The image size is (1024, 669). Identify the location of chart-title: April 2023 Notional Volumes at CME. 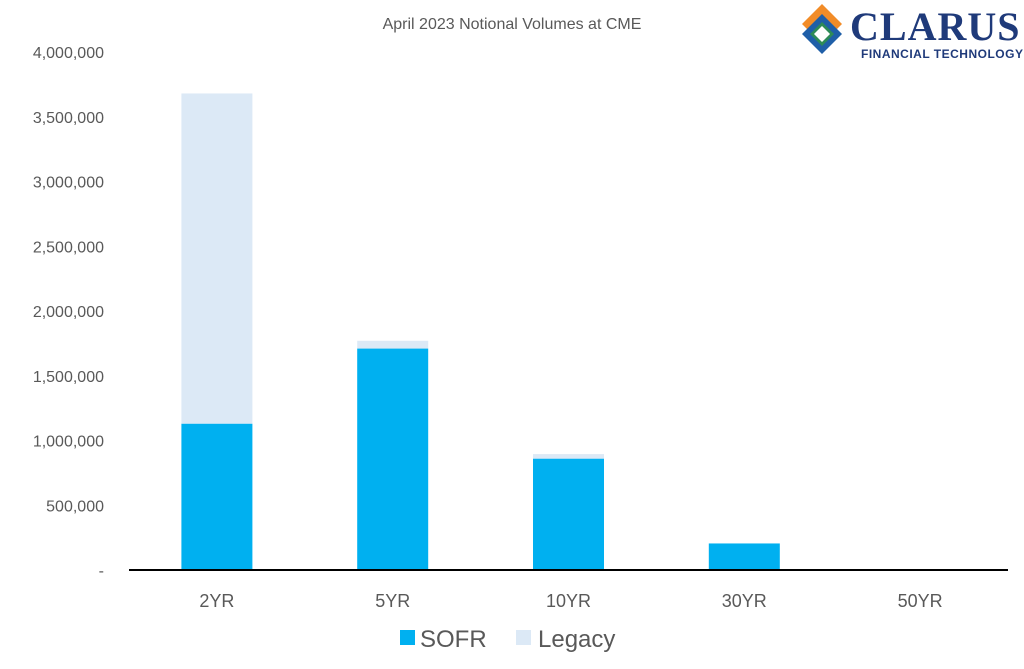
(512, 24).